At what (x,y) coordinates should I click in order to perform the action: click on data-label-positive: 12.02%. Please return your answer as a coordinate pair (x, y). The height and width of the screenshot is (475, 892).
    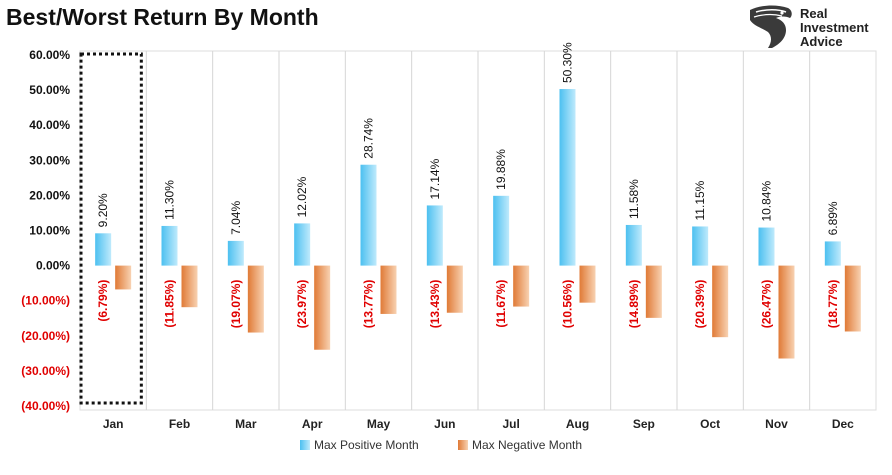
    Looking at the image, I should click on (302, 196).